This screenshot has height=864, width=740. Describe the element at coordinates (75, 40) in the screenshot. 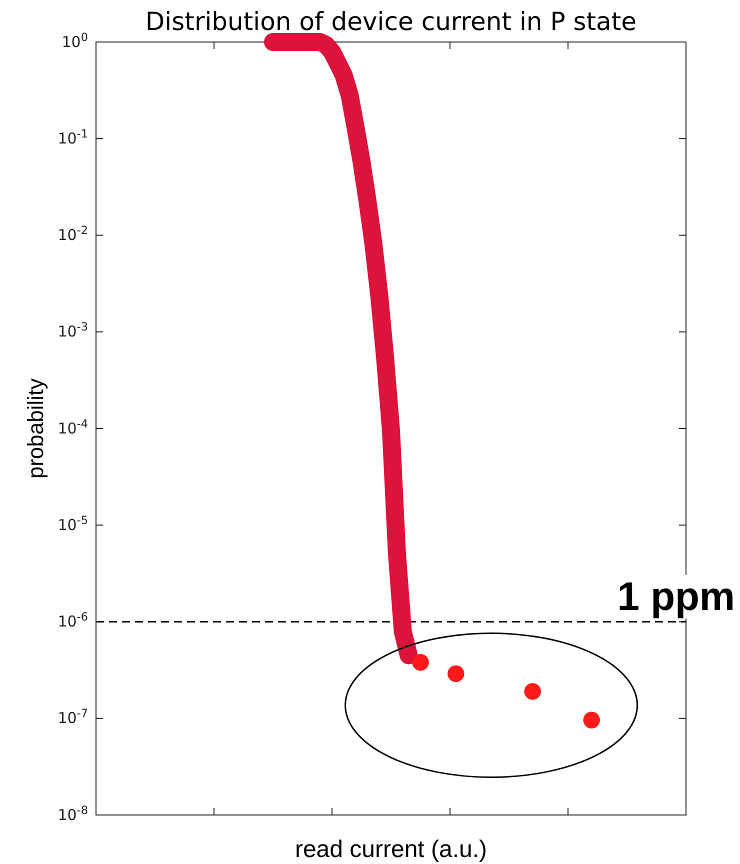

I see `y-tick-label: 10$^{0}$` at that location.